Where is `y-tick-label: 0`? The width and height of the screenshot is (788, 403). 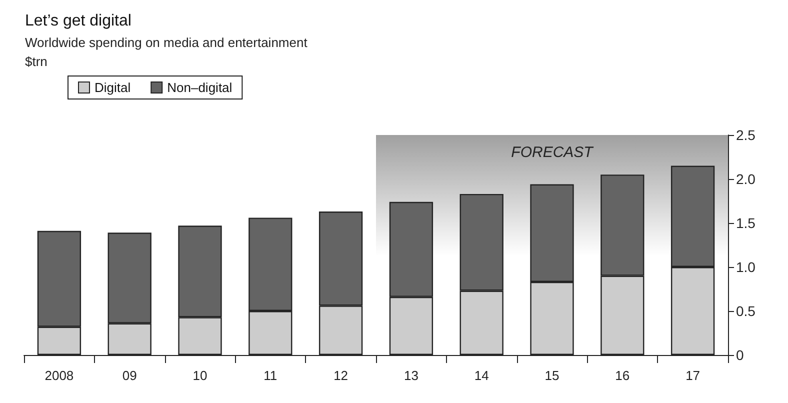
y-tick-label: 0 is located at coordinates (740, 355).